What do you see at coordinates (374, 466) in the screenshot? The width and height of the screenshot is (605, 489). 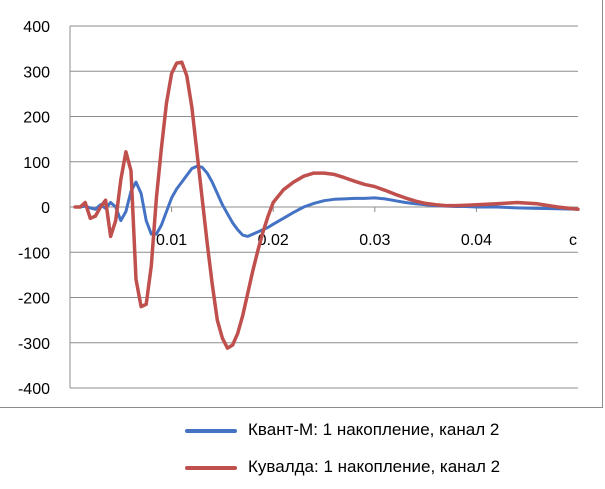 I see `legend-label-kuvalda: Кувалда: 1 накопление, канал 2` at bounding box center [374, 466].